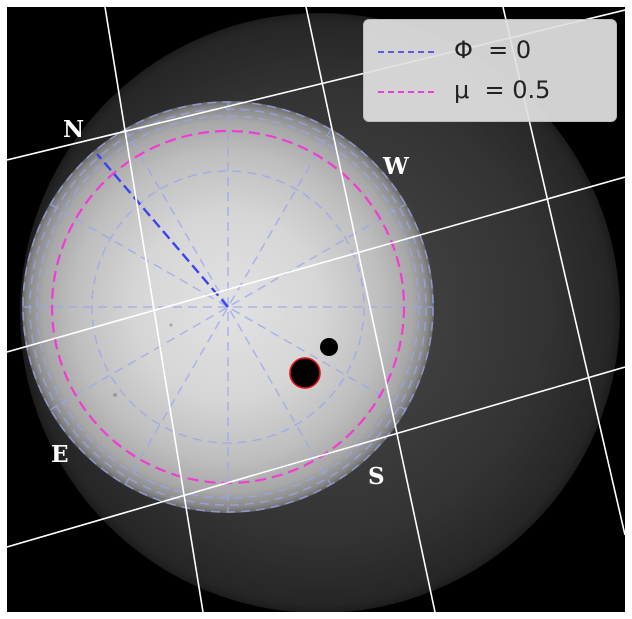  I want to click on legend-item-mu: μ = 0.5, so click(490, 92).